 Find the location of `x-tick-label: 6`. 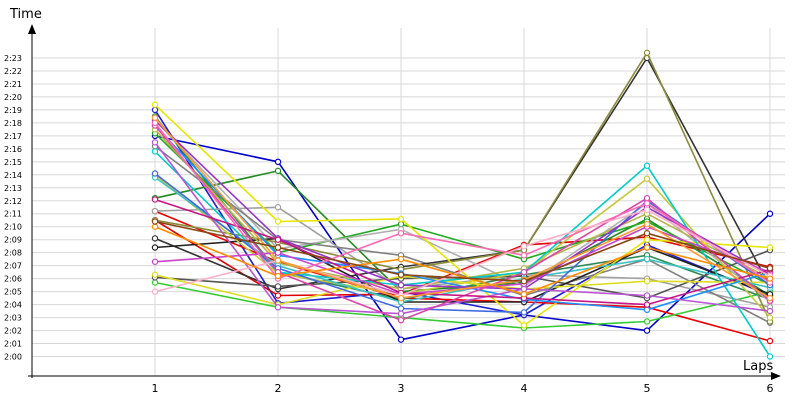

x-tick-label: 6 is located at coordinates (770, 388).